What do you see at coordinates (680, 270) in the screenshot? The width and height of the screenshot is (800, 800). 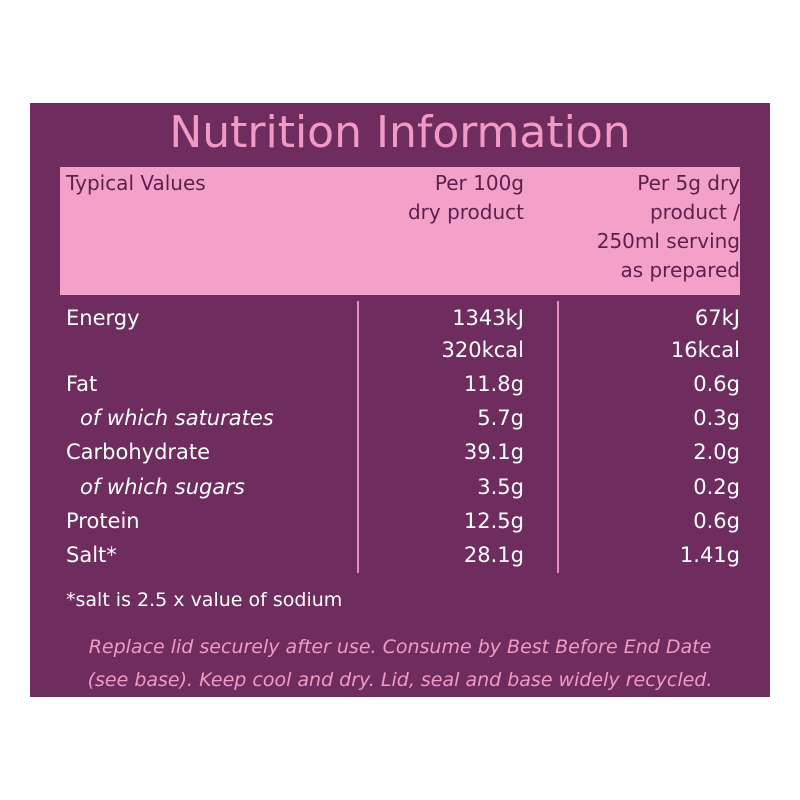 I see `header-line: as prepared` at bounding box center [680, 270].